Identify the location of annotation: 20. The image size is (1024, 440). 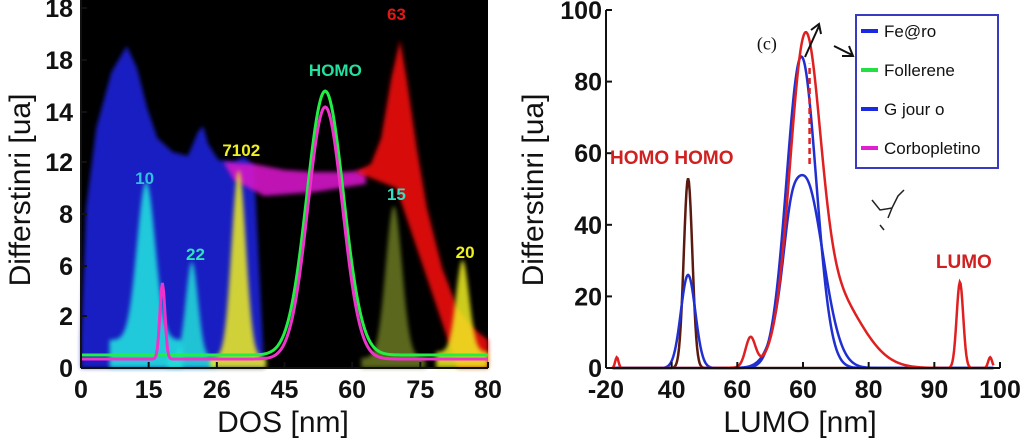
(465, 252).